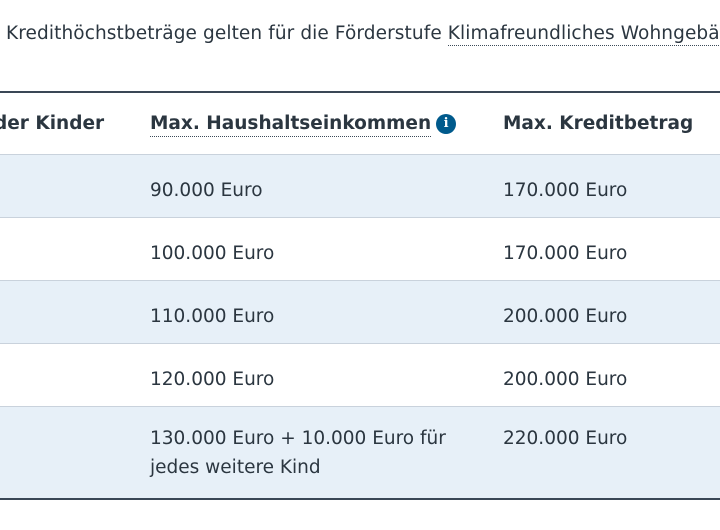  I want to click on info-icon: i, so click(446, 124).